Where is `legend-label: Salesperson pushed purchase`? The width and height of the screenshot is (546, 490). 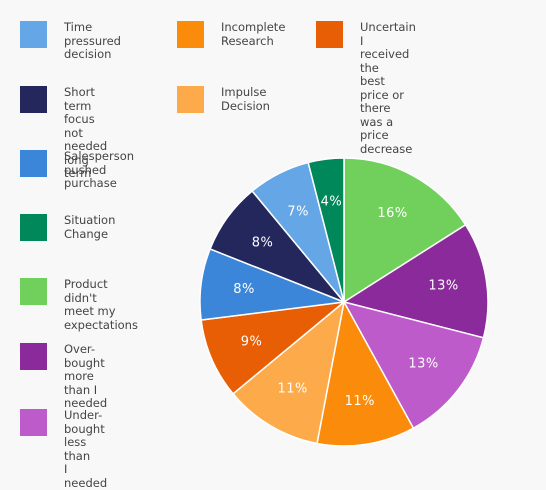 legend-label: Salesperson pushed purchase is located at coordinates (99, 169).